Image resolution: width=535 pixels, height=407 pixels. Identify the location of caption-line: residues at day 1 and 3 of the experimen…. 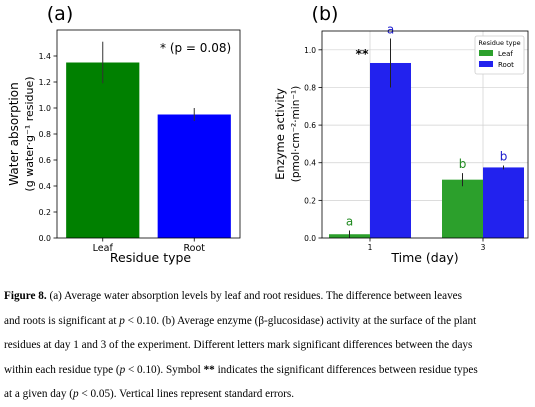
(267, 345).